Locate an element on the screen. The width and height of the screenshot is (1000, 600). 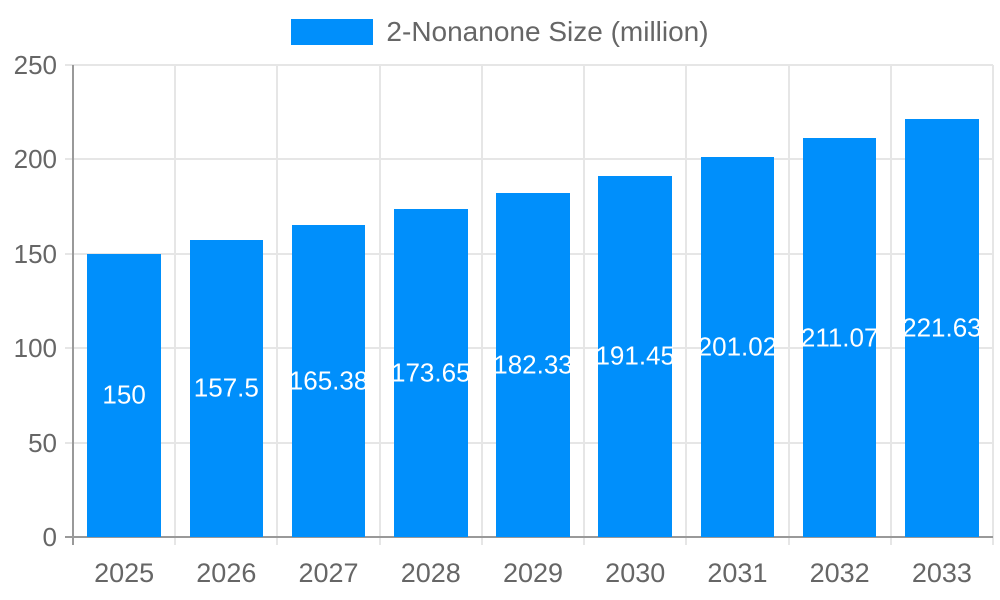
x-tick-label: 2028 is located at coordinates (430, 573).